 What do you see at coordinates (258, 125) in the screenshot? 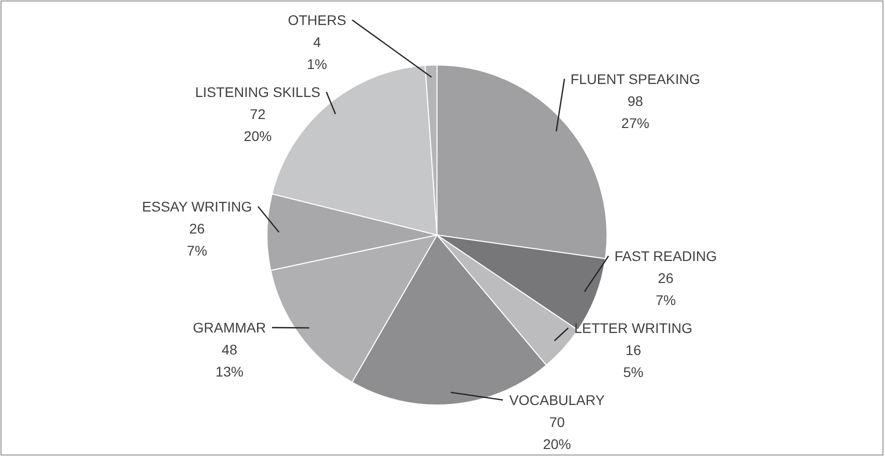
I see `data-label: 72 20%` at bounding box center [258, 125].